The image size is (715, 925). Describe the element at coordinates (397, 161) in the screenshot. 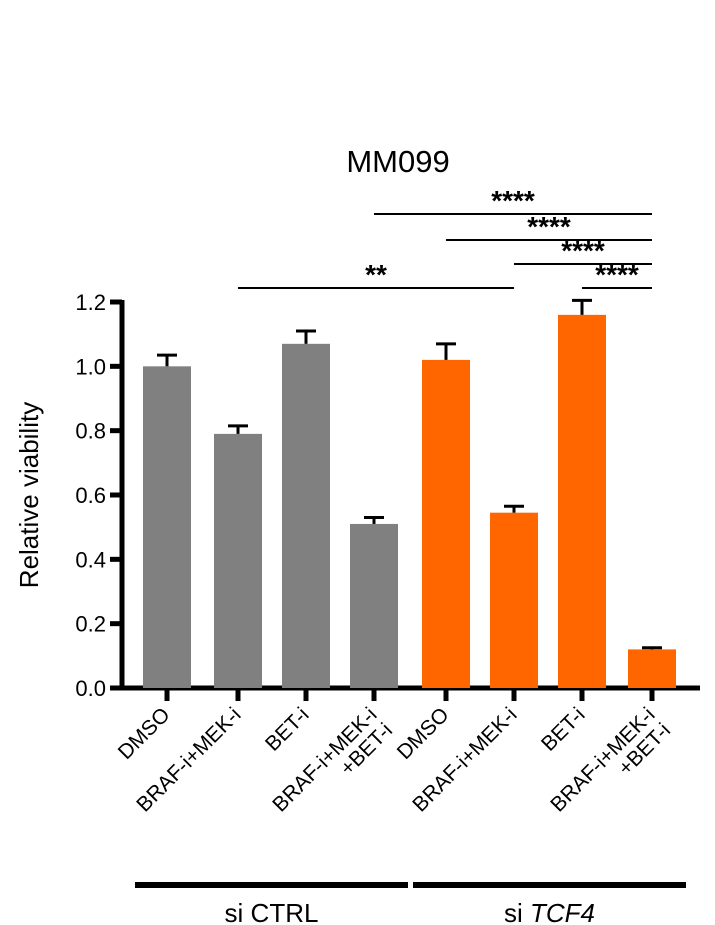

I see `chart-title: MM099` at that location.